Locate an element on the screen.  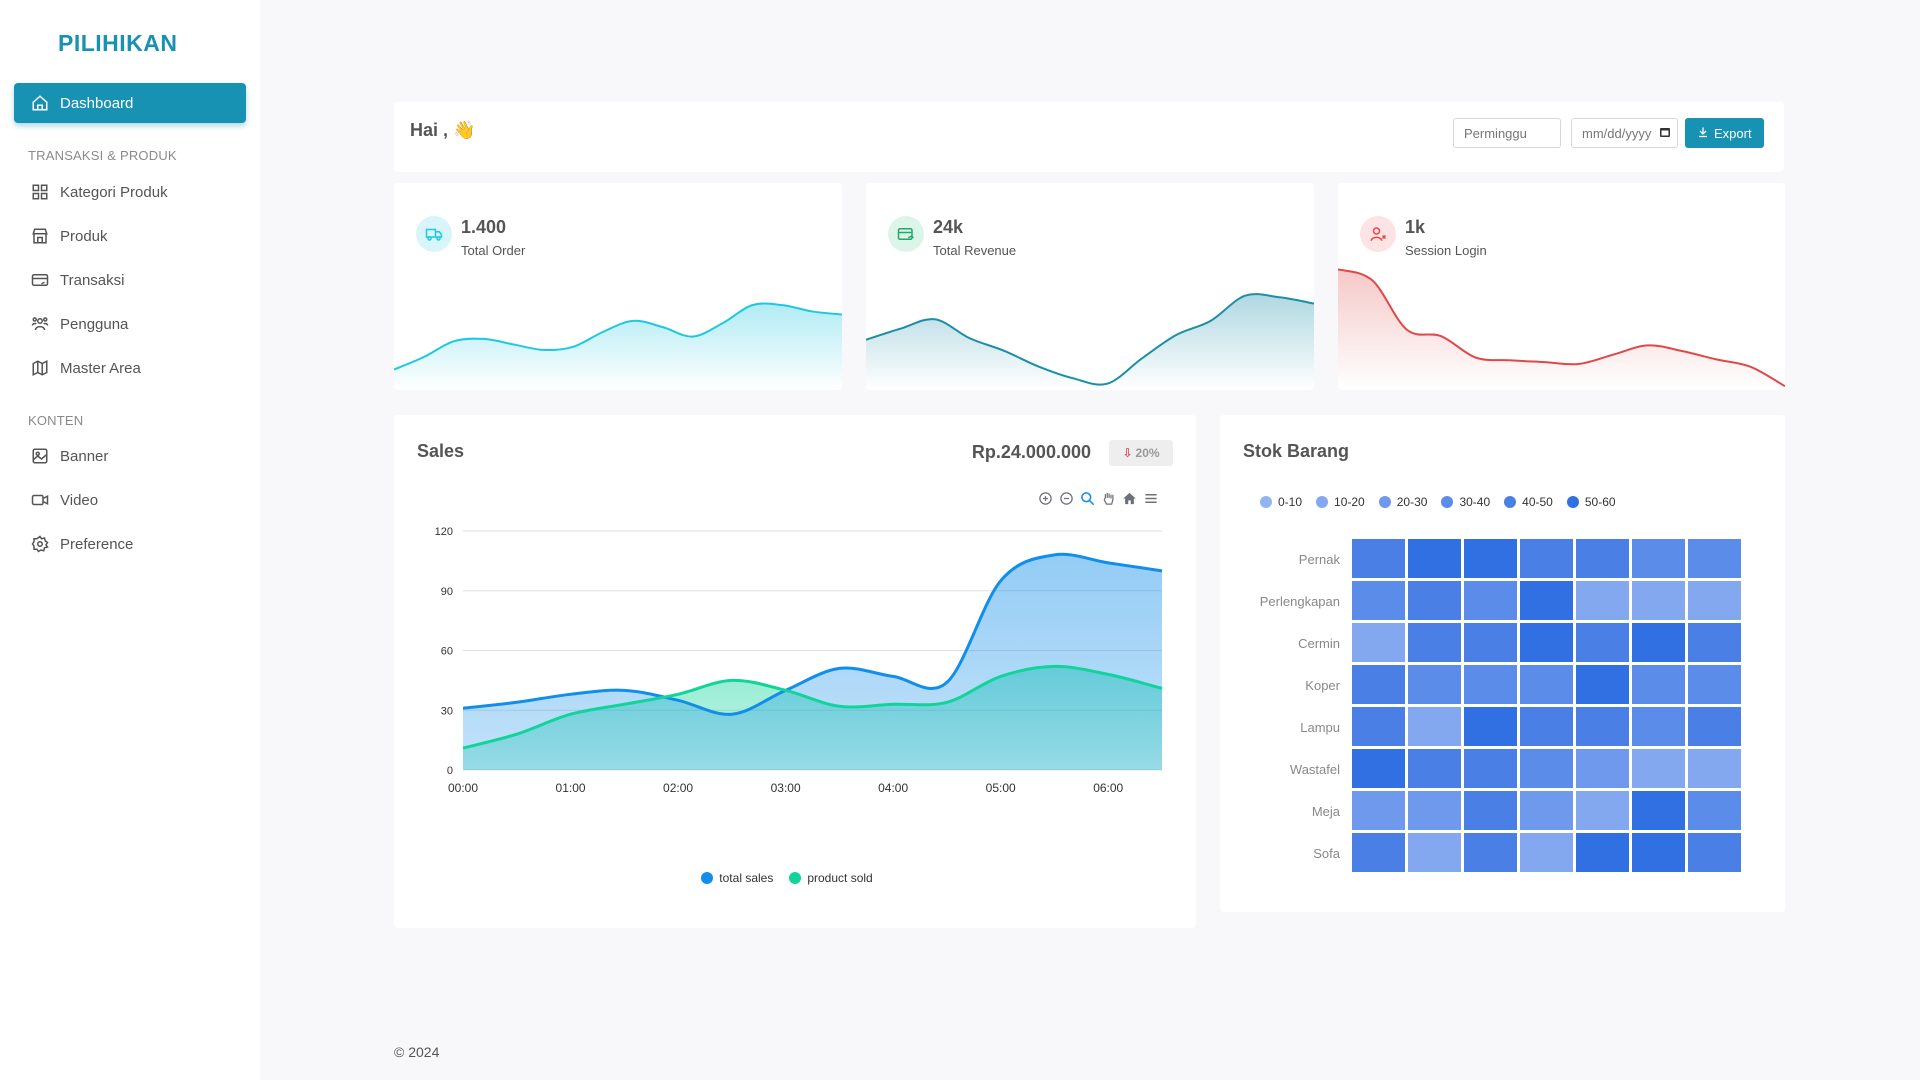
stat-label: Total Order is located at coordinates (493, 250).